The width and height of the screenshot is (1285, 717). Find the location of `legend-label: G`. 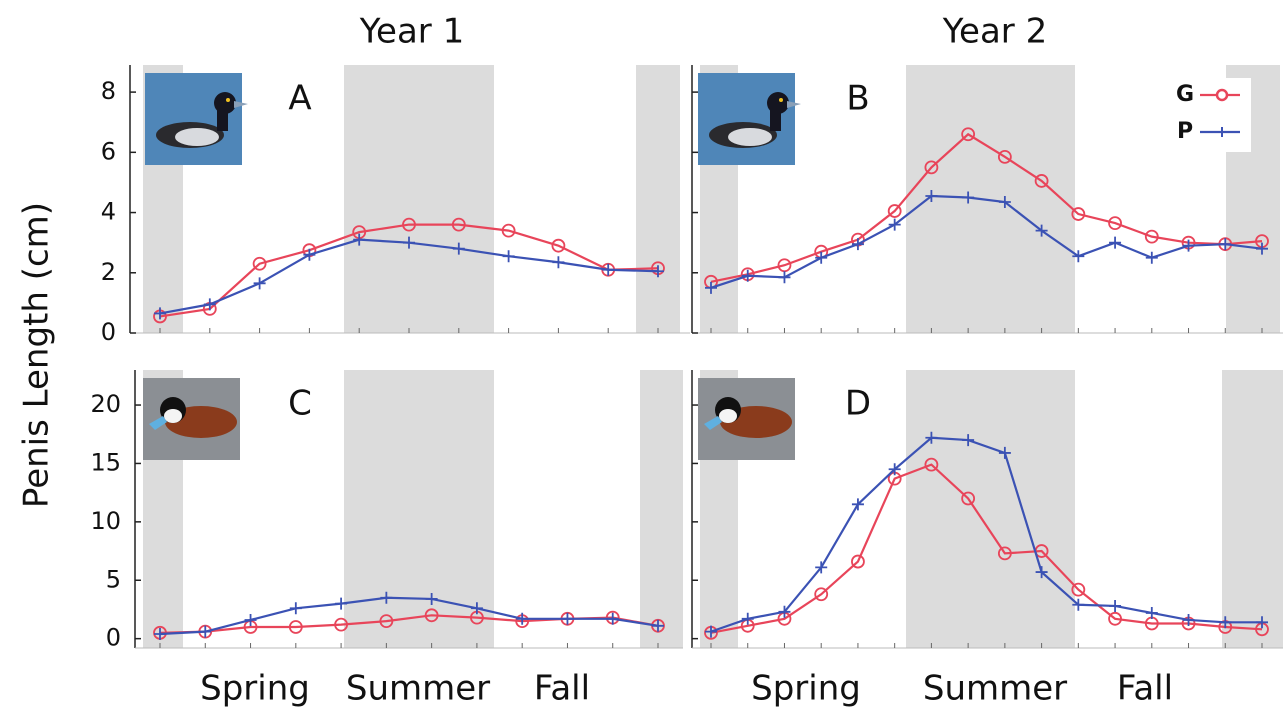

legend-label: G is located at coordinates (1185, 94).